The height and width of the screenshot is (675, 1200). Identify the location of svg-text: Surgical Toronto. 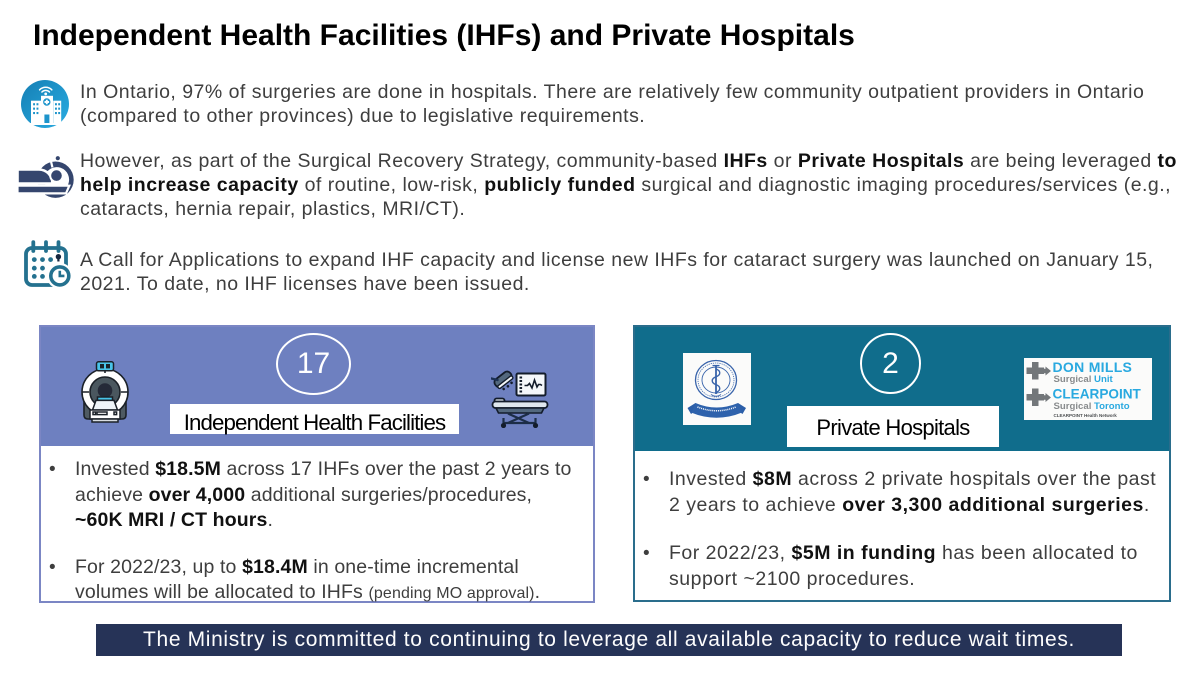
(1092, 406).